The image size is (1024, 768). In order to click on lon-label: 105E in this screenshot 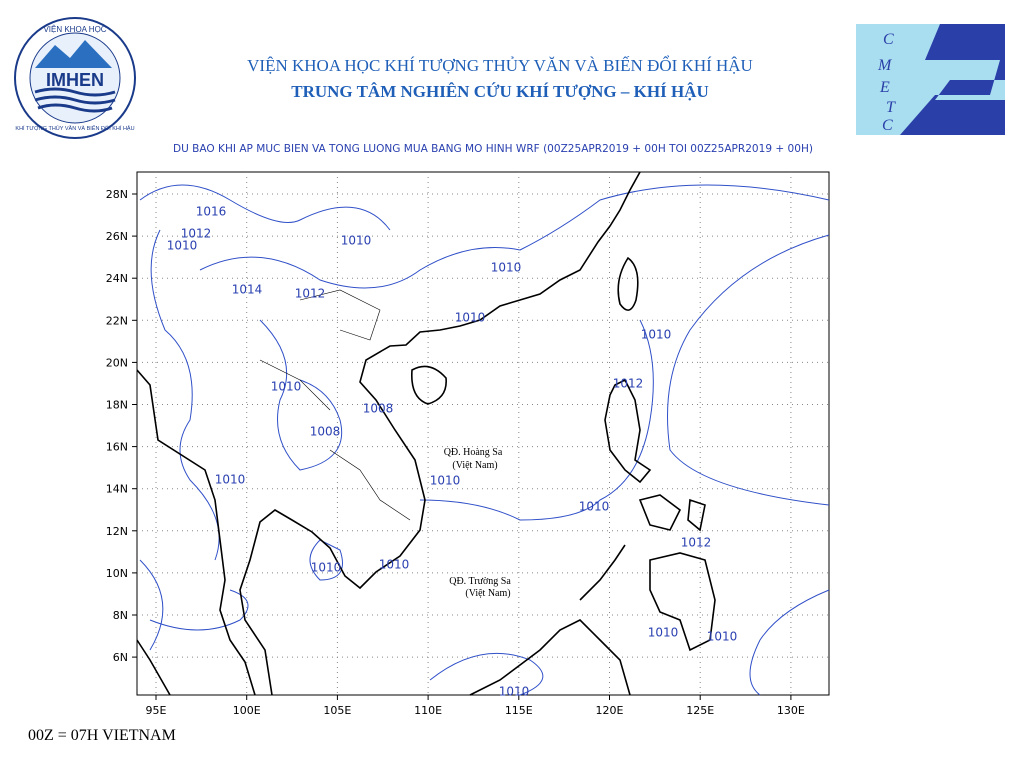, I will do `click(337, 710)`.